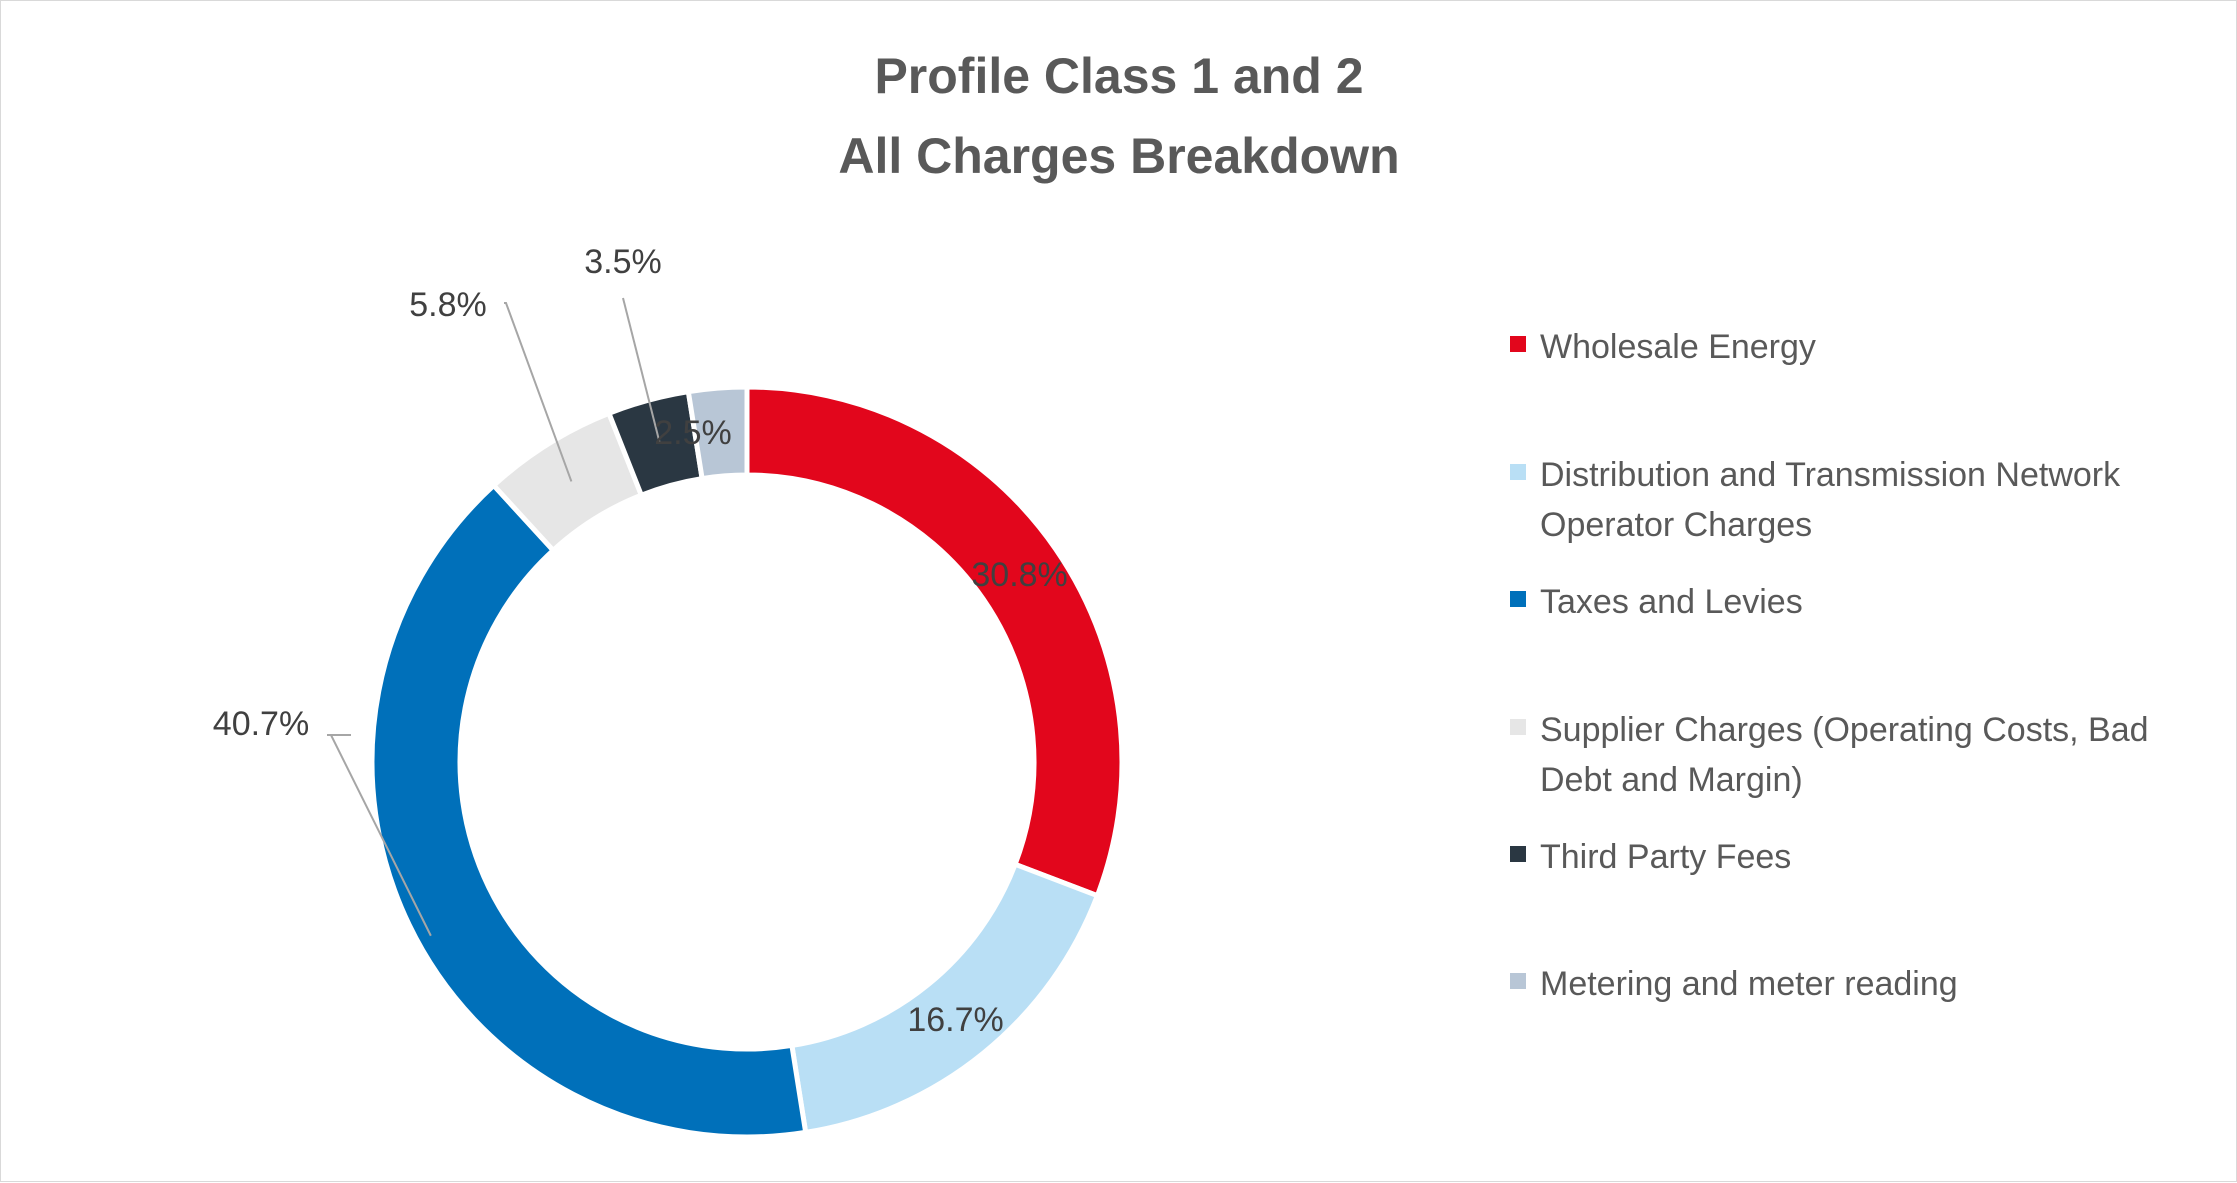  Describe the element at coordinates (448, 305) in the screenshot. I see `data-label-supplier-charges-operating-costs-bad-debt-and-margin: 5.8%` at that location.